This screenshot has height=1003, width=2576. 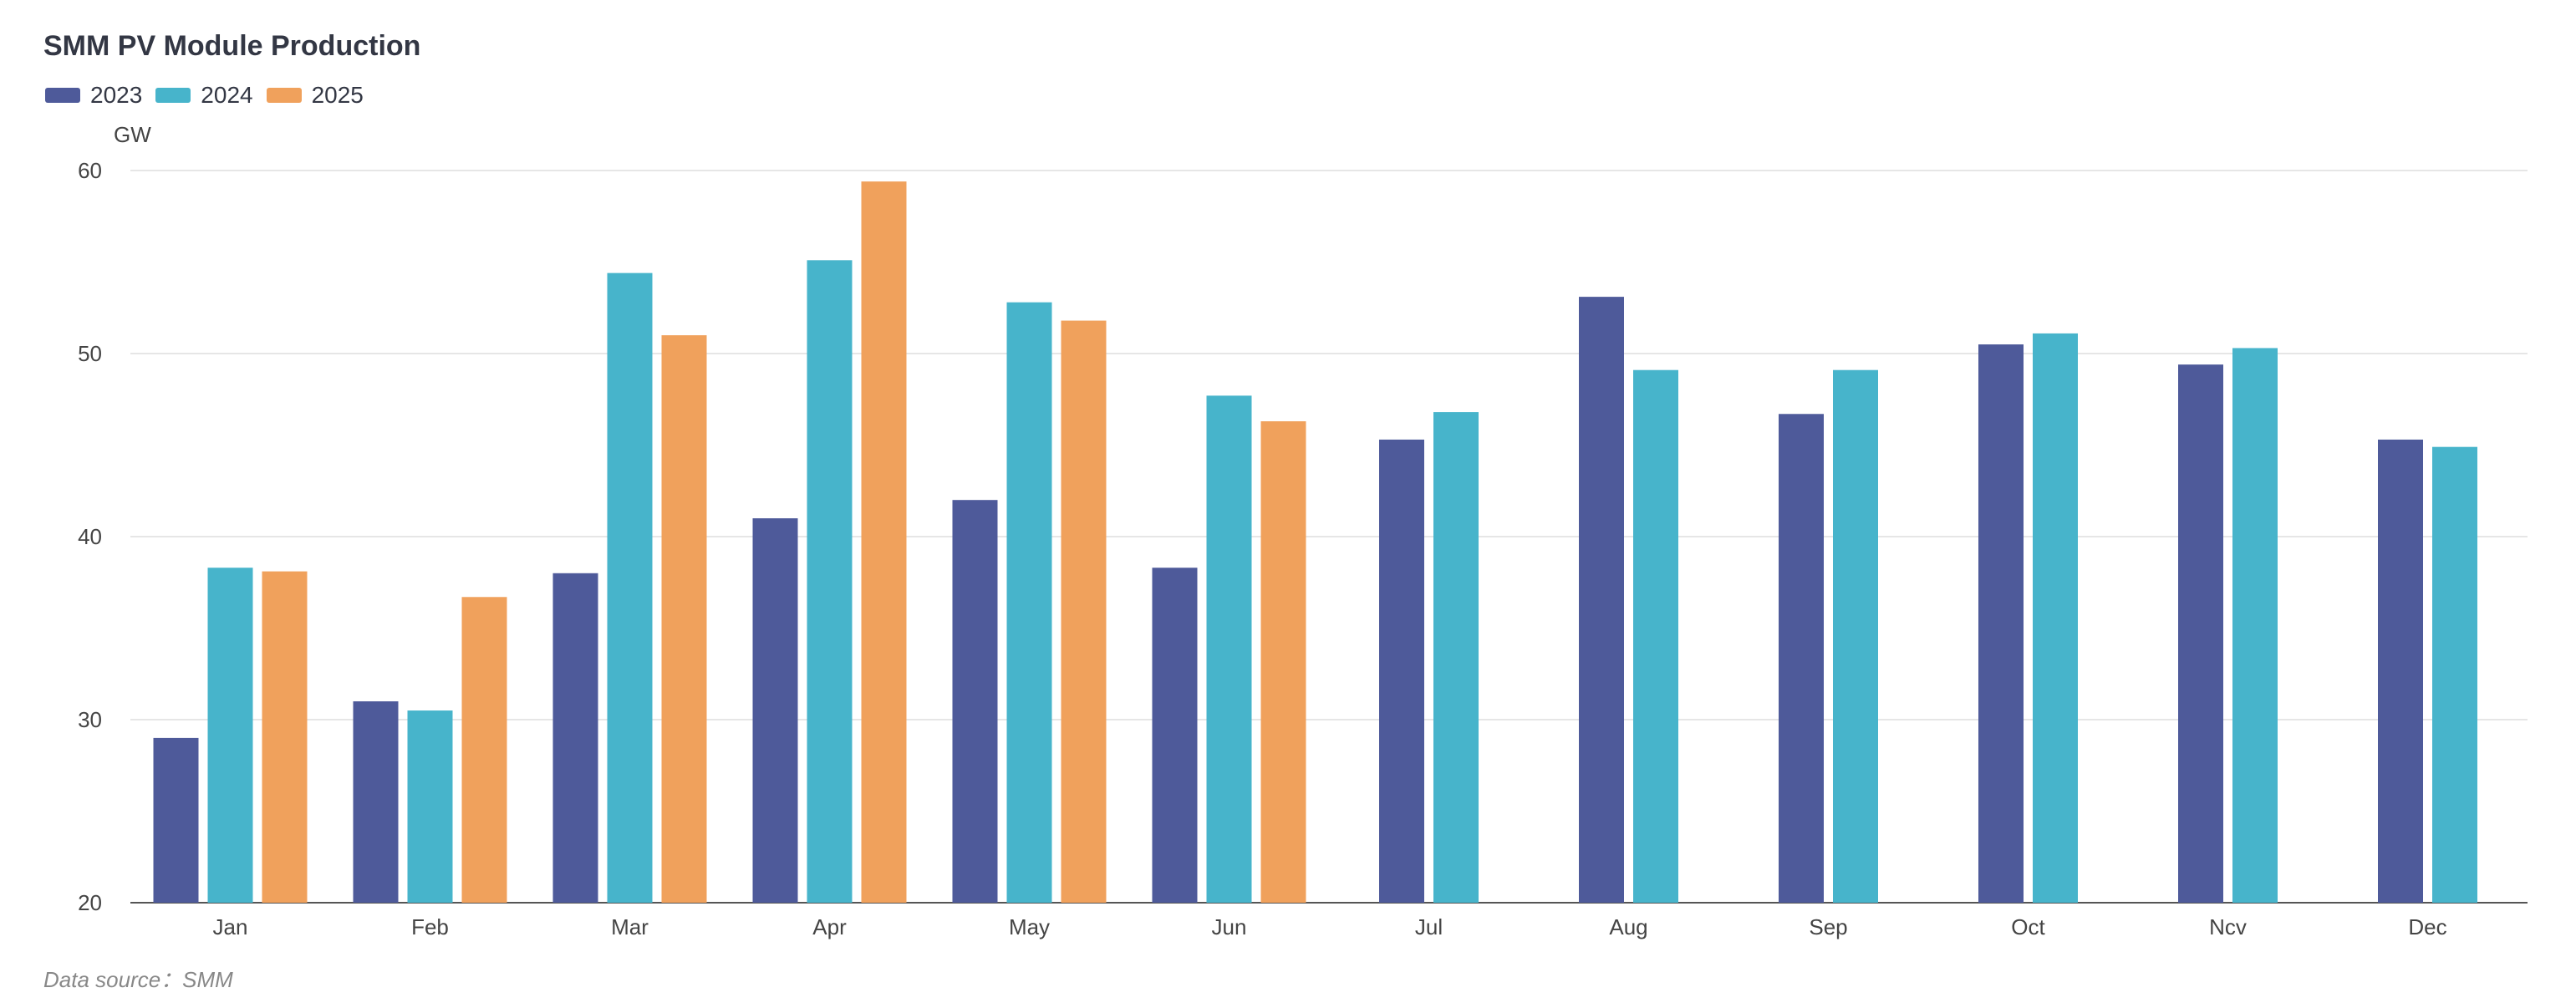 What do you see at coordinates (684, 619) in the screenshot?
I see `bar-2025-Mar` at bounding box center [684, 619].